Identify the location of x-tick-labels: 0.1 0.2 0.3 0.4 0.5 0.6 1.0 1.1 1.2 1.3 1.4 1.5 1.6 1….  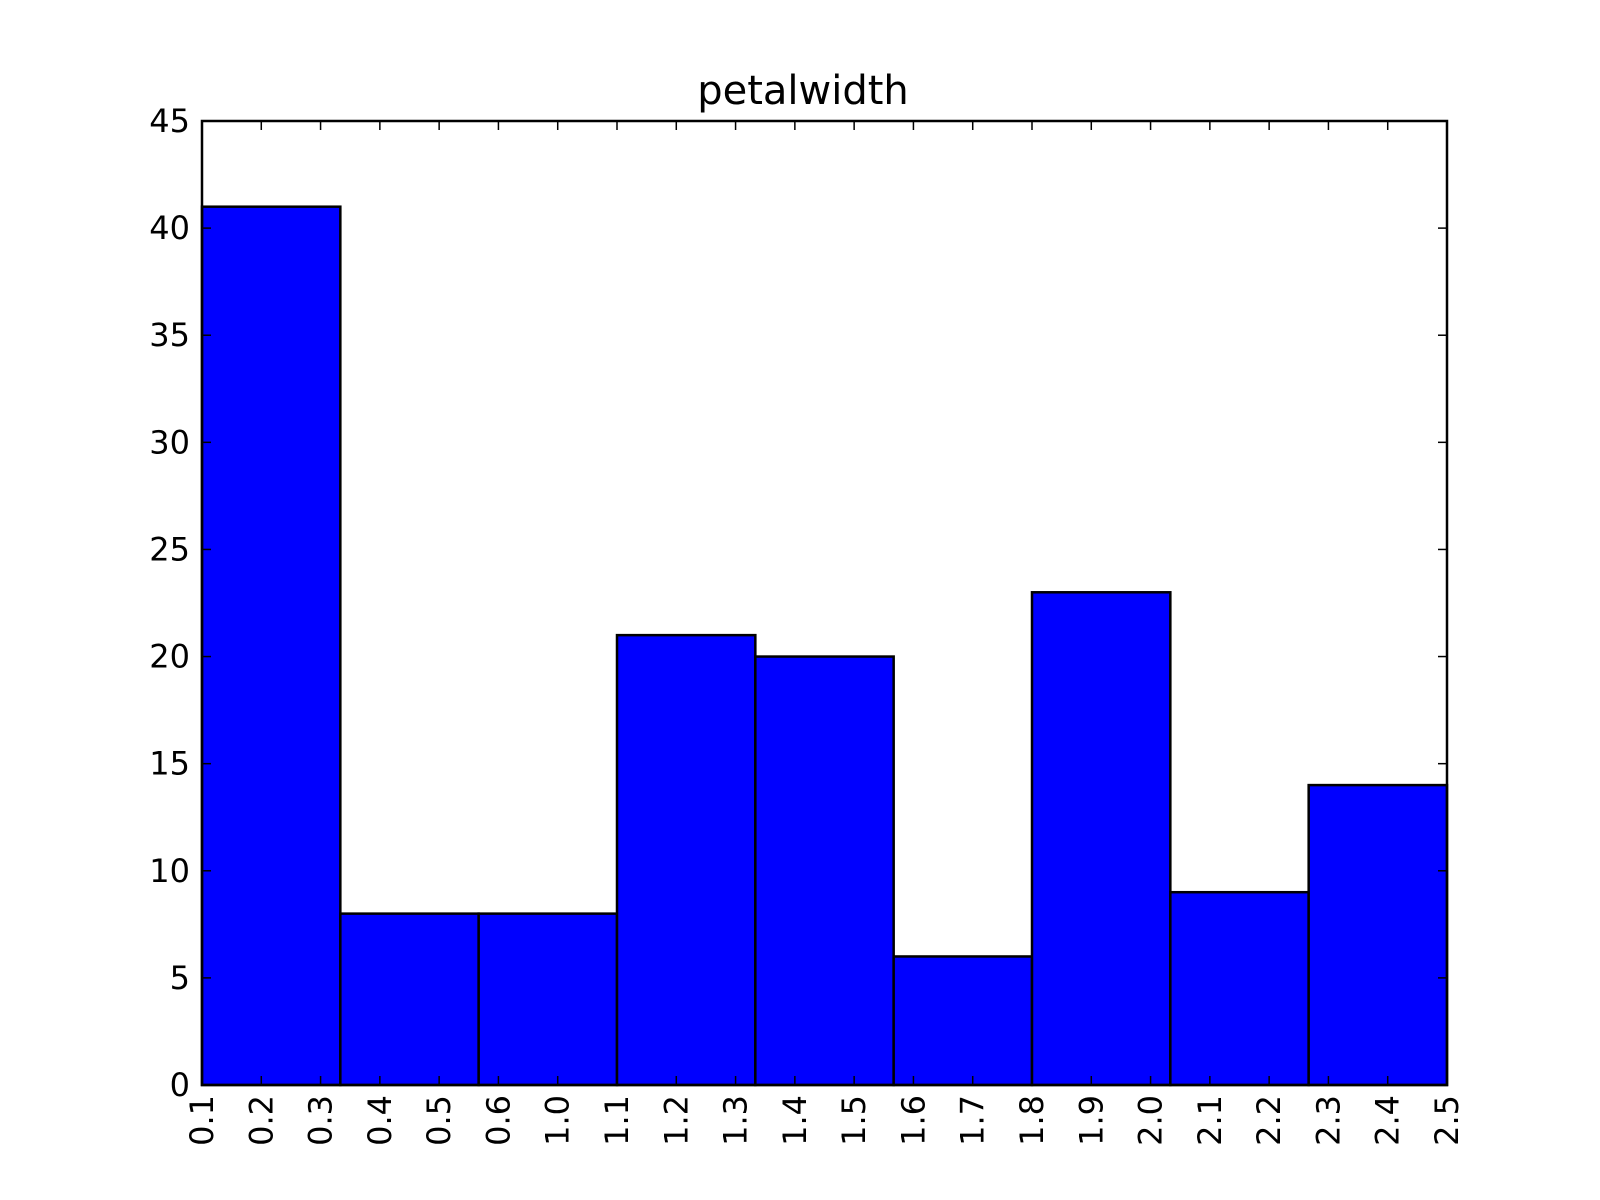
(824, 1120).